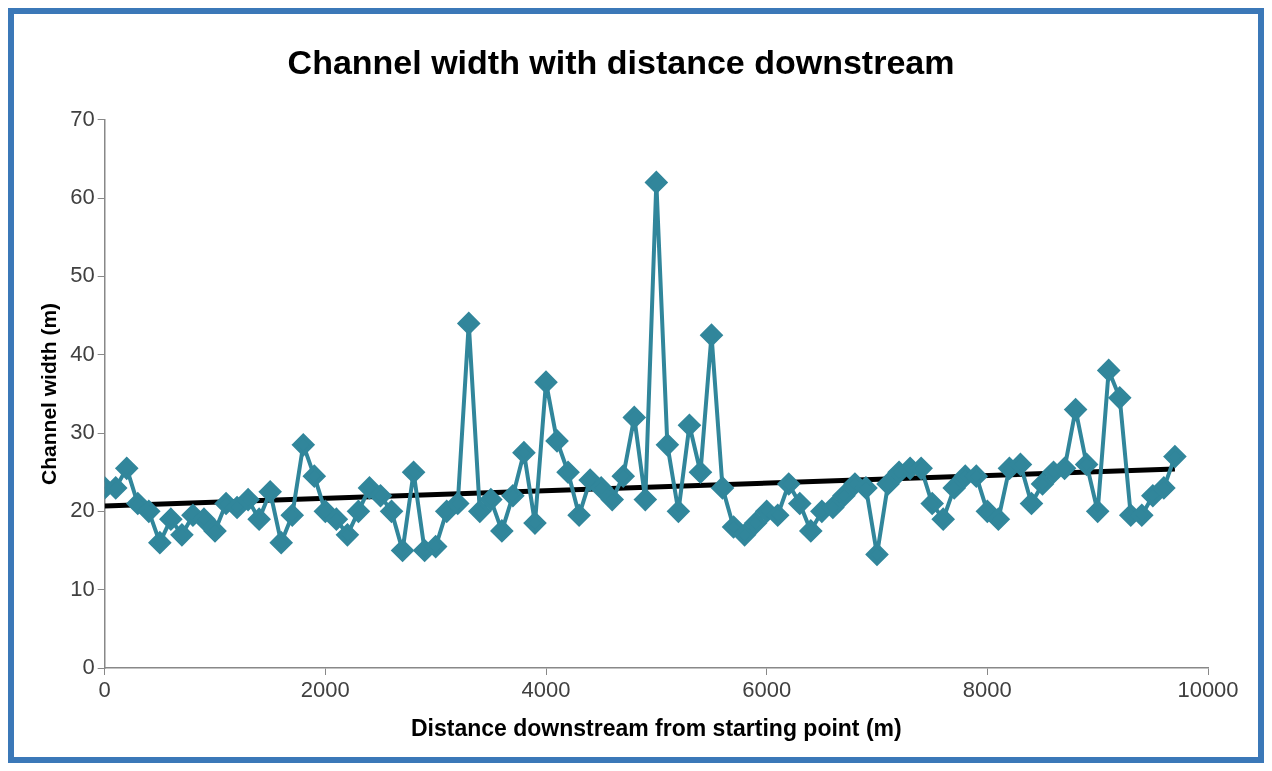 This screenshot has width=1272, height=771. Describe the element at coordinates (82, 510) in the screenshot. I see `y-tick-label: 20` at that location.